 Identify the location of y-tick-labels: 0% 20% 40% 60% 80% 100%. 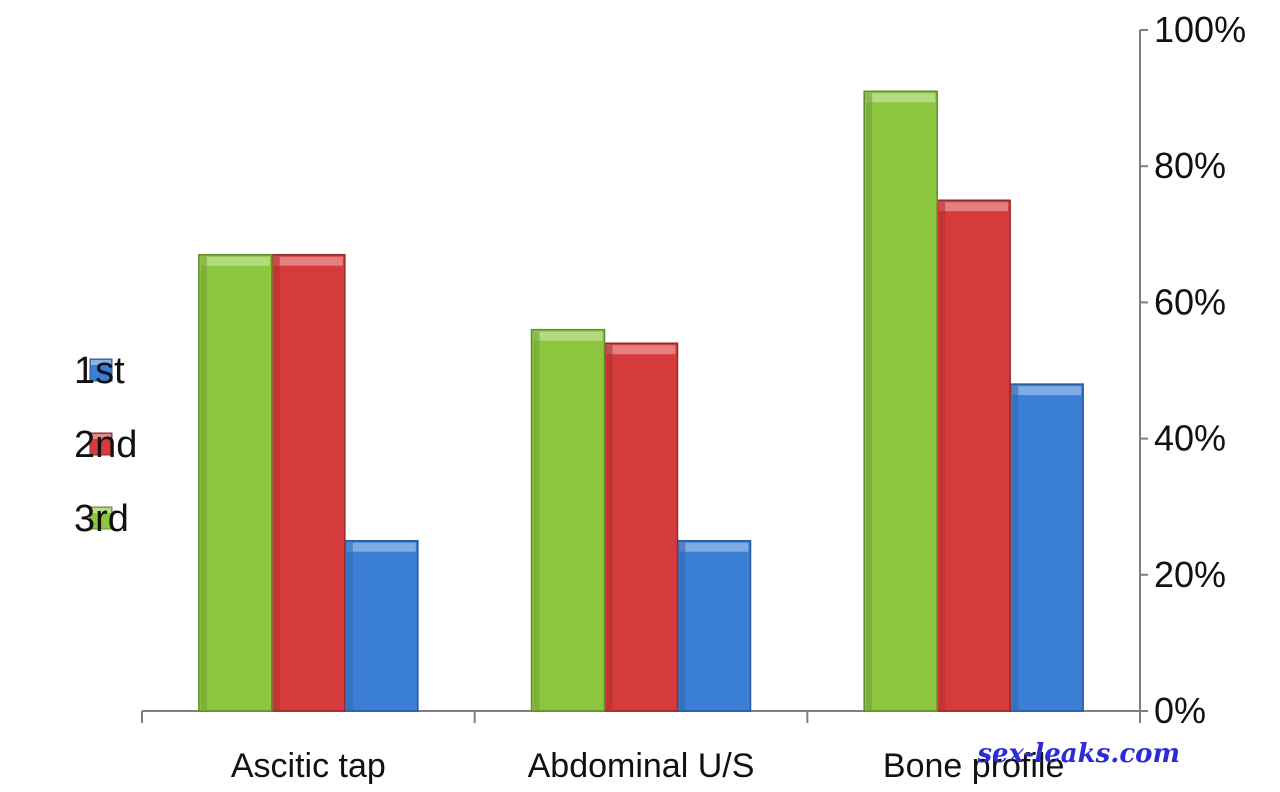
(1200, 370).